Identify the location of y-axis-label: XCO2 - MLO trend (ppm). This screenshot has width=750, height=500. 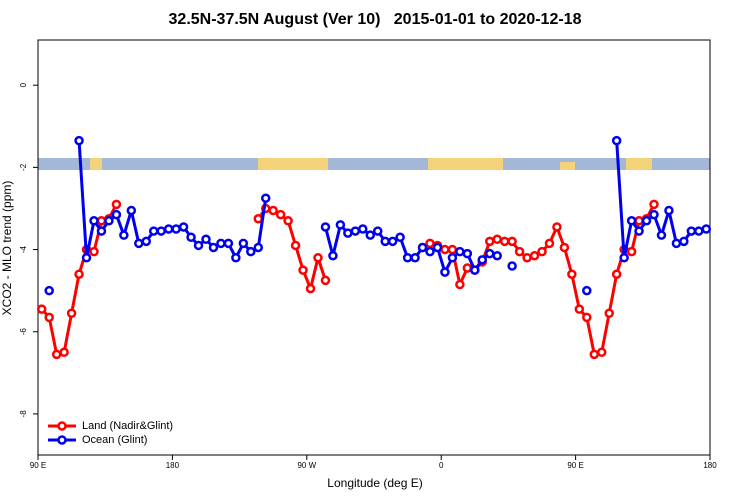
(7, 248).